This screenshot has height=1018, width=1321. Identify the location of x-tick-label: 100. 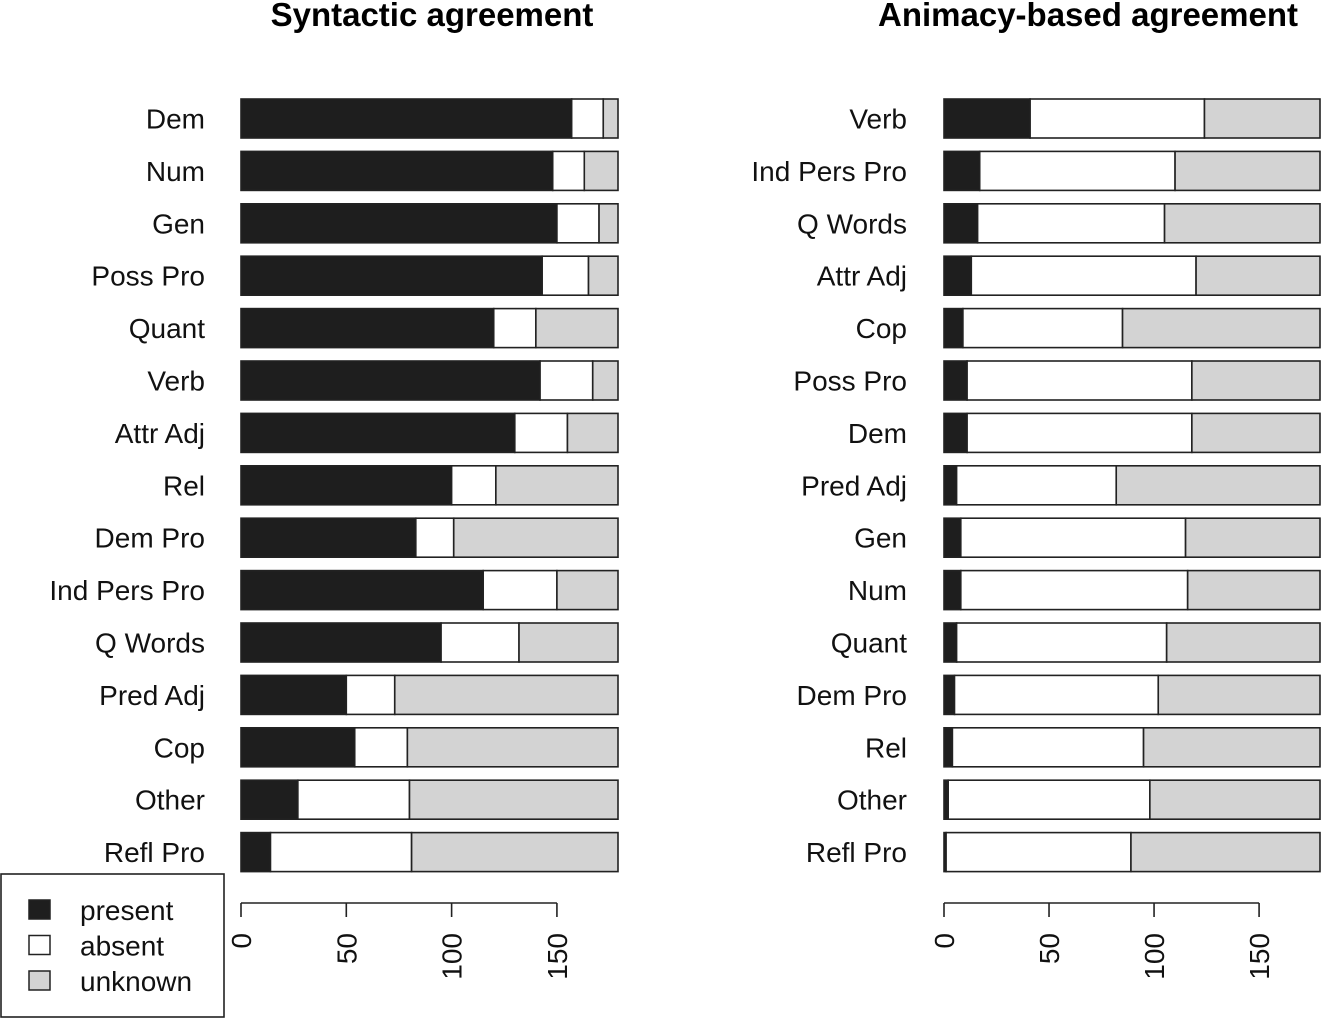
(1154, 956).